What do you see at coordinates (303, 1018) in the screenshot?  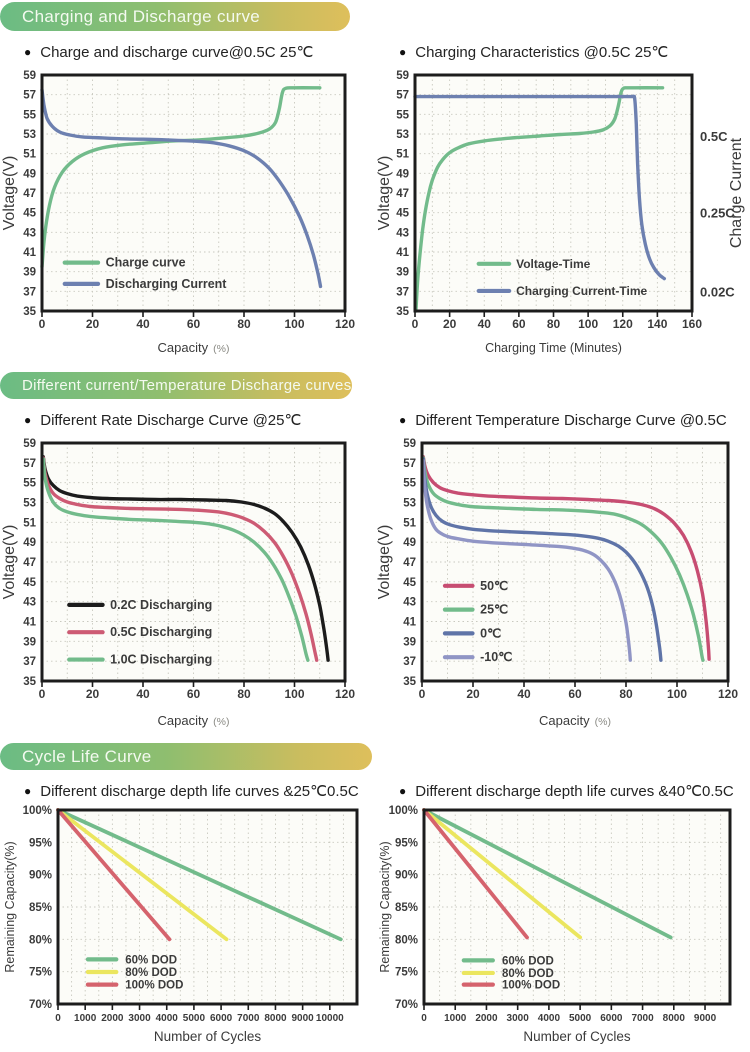 I see `svg-text: 9000` at bounding box center [303, 1018].